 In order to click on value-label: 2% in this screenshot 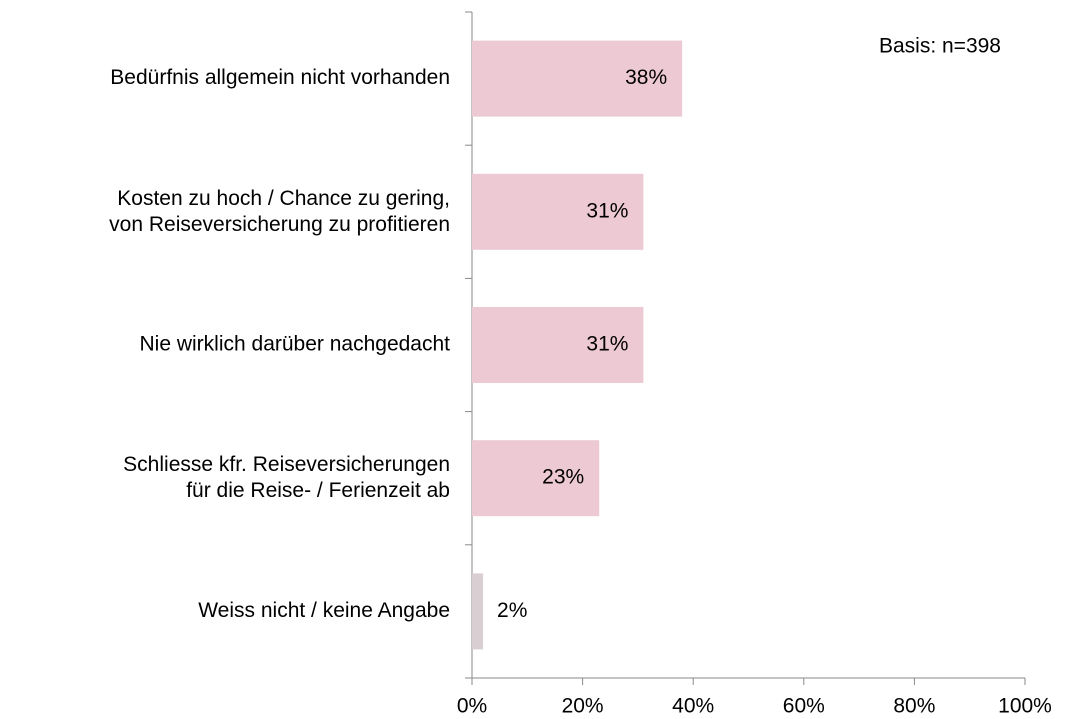, I will do `click(512, 610)`.